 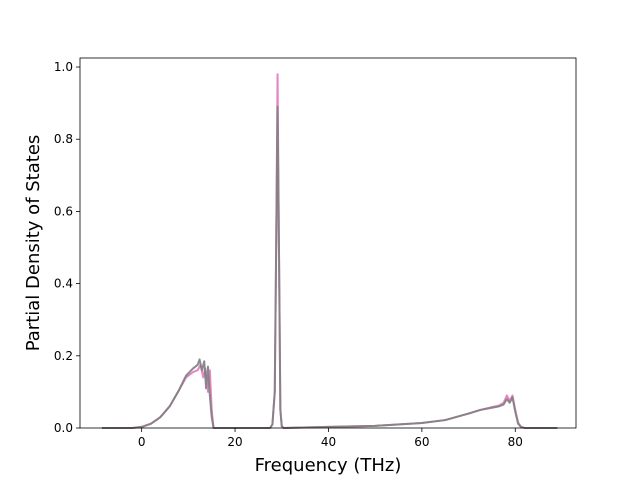 What do you see at coordinates (515, 442) in the screenshot?
I see `x-tick-label: 80` at bounding box center [515, 442].